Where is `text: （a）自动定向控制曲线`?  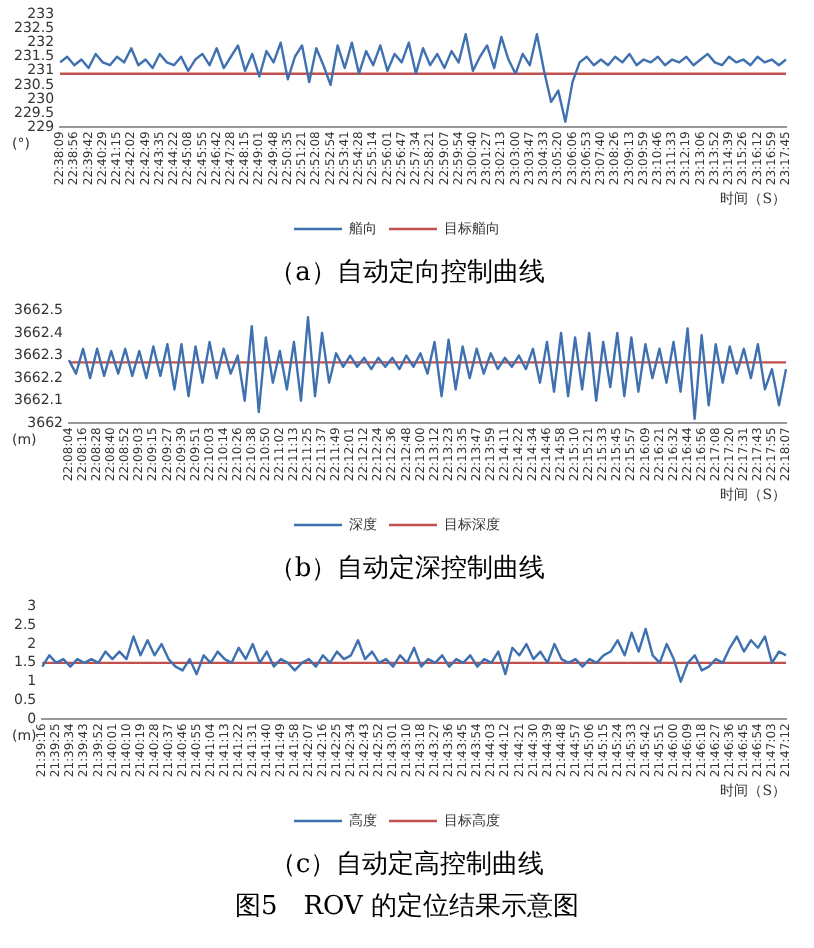 text: （a）自动定向控制曲线 is located at coordinates (407, 274).